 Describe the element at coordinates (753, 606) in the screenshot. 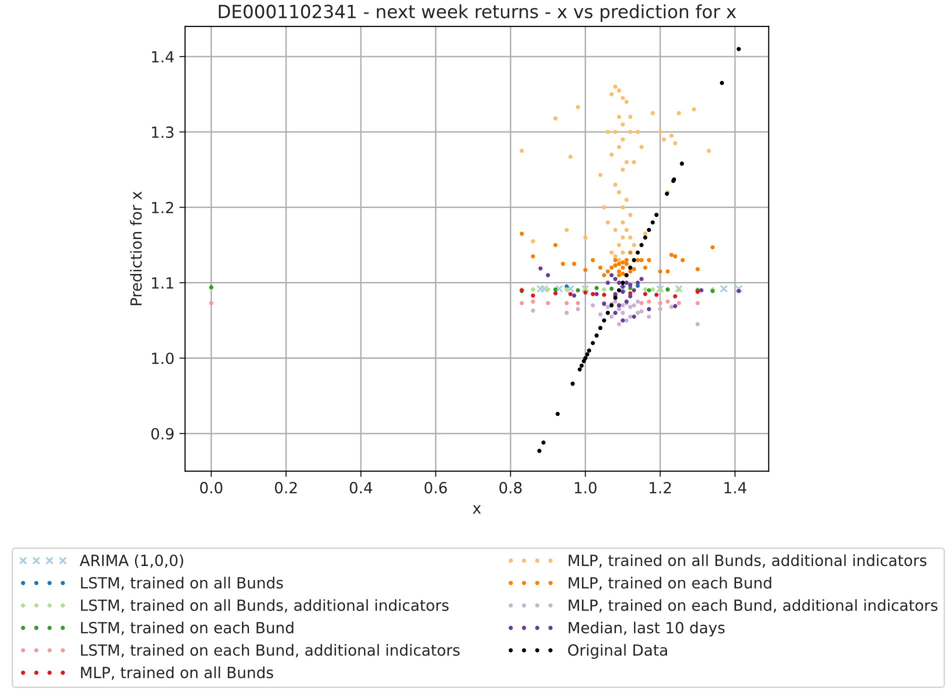

I see `legend-label: MLP, trained on each Bund, additional indicators` at that location.